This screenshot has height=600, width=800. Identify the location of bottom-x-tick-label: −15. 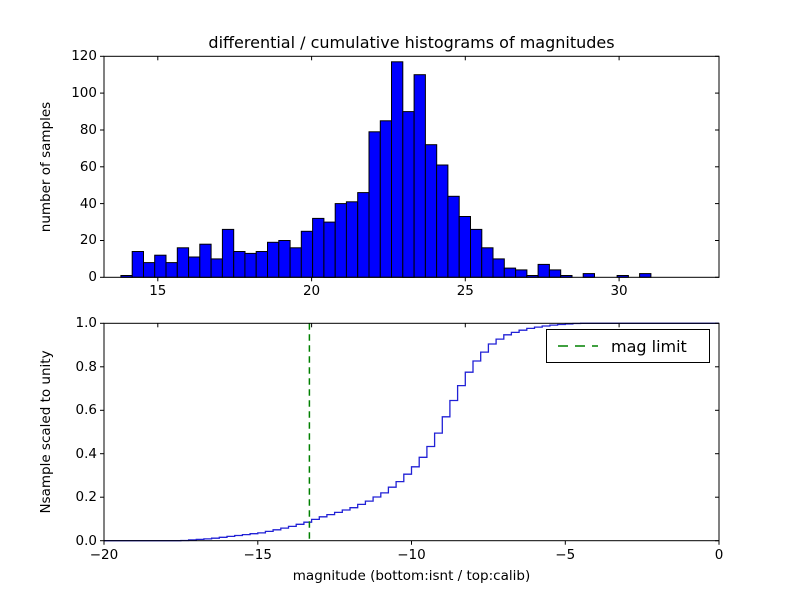
(258, 554).